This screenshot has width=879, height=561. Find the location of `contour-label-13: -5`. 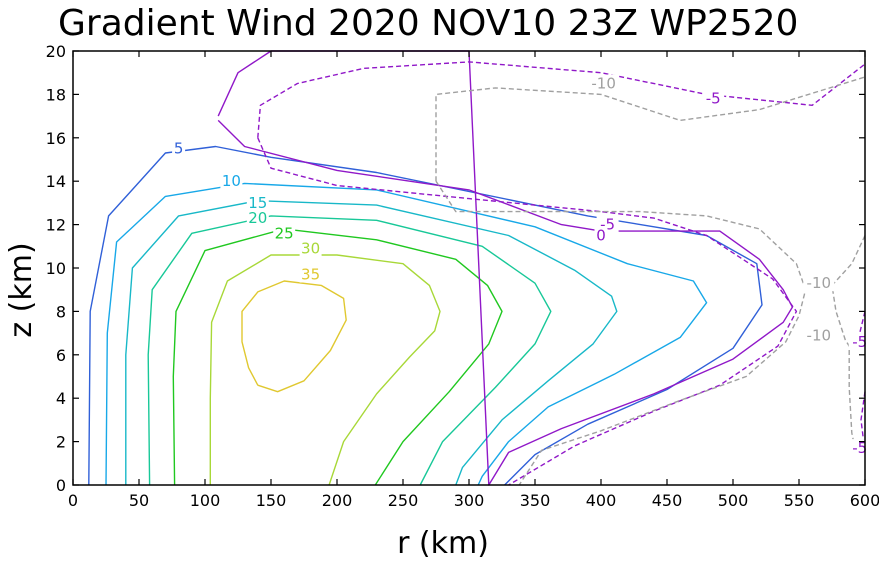

contour-label-13: -5 is located at coordinates (859, 341).